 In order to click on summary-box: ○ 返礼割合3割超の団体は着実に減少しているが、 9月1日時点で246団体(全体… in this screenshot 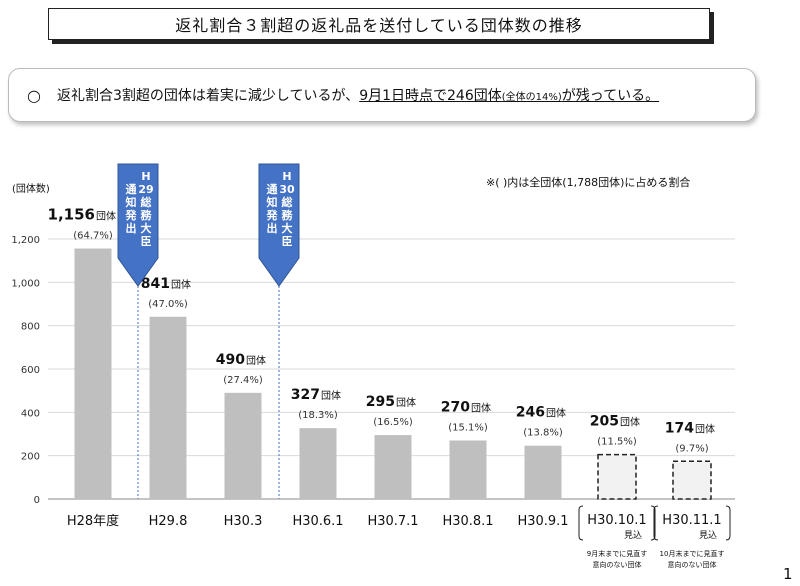, I will do `click(382, 95)`.